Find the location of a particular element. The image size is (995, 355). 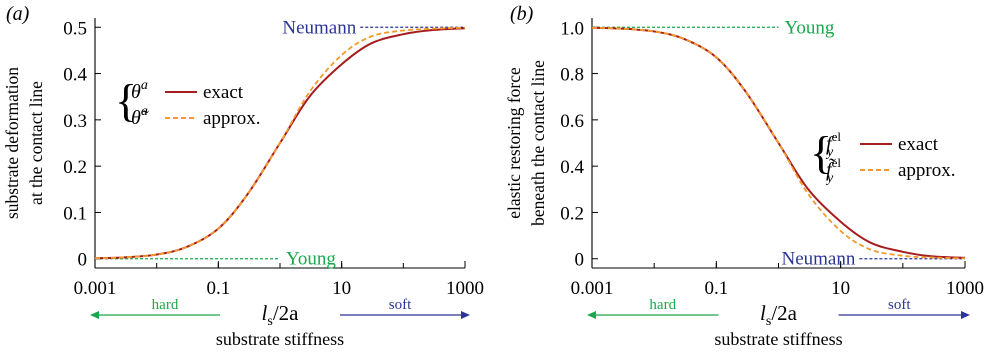

legend-symbol: fel y is located at coordinates (833, 144).